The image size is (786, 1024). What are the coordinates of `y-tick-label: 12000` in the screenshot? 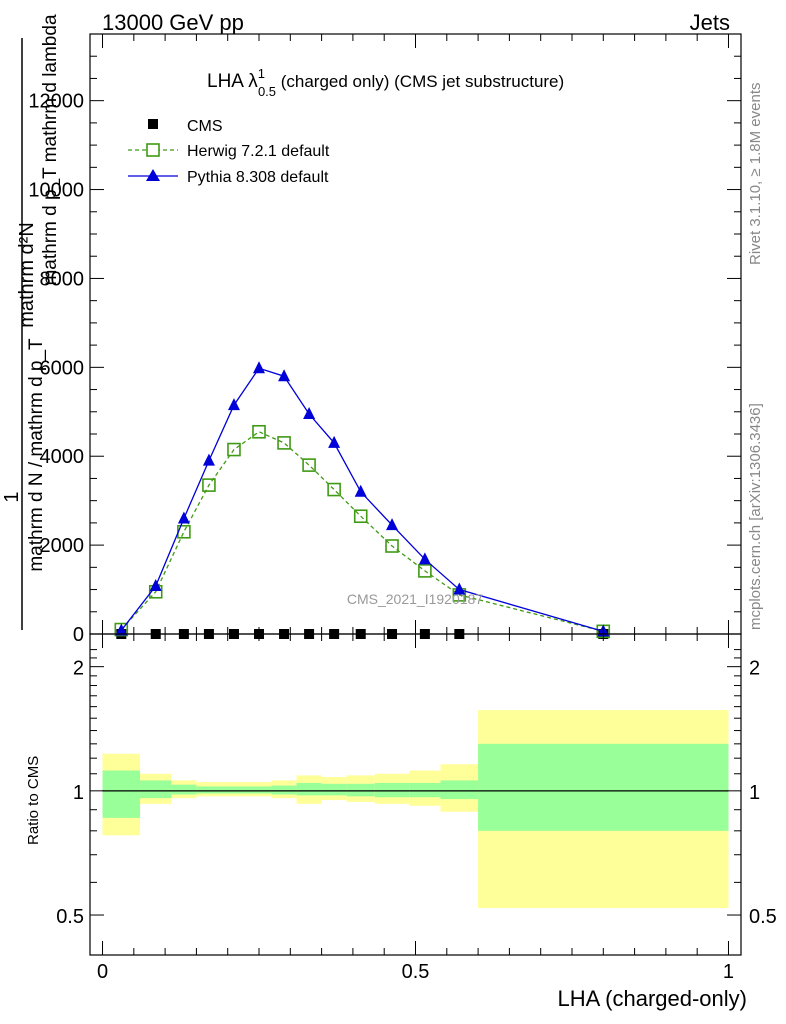 It's located at (56, 102).